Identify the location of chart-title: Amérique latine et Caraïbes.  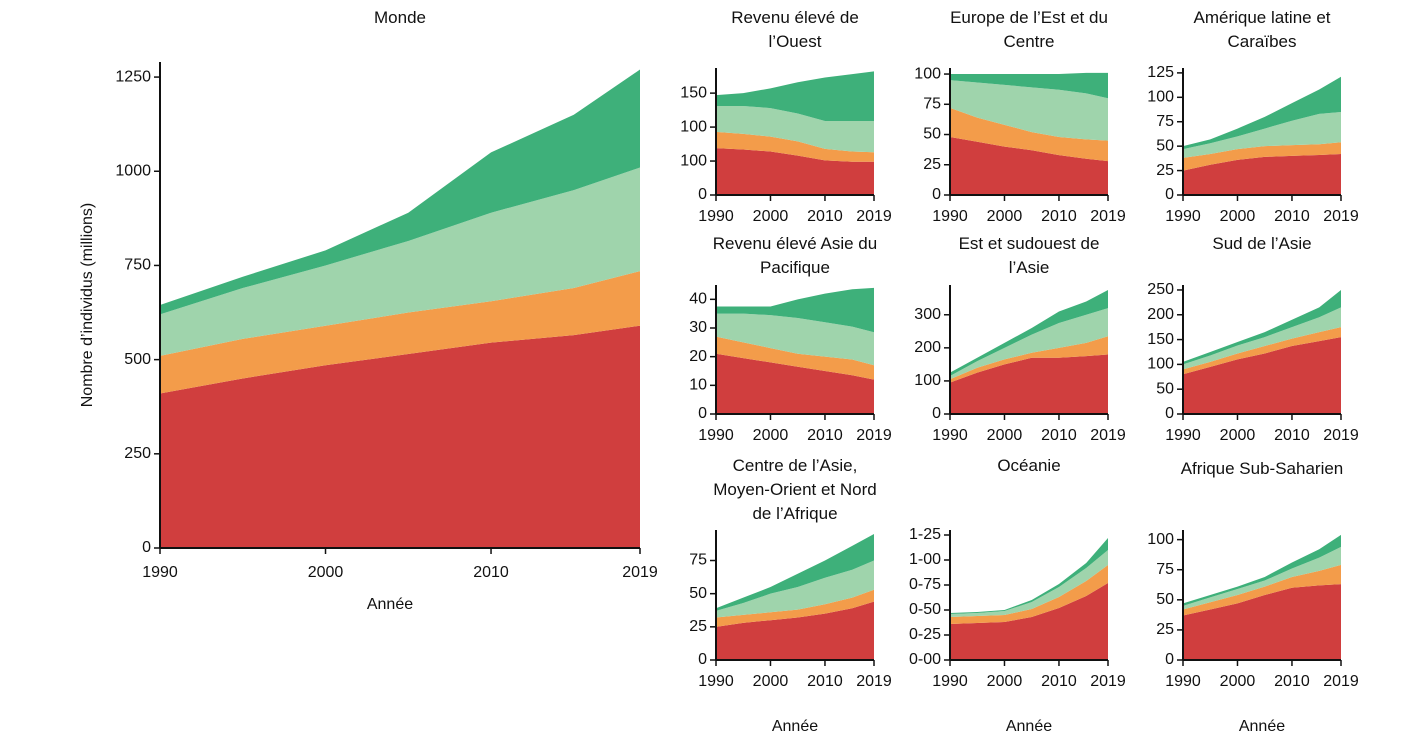
(1262, 29).